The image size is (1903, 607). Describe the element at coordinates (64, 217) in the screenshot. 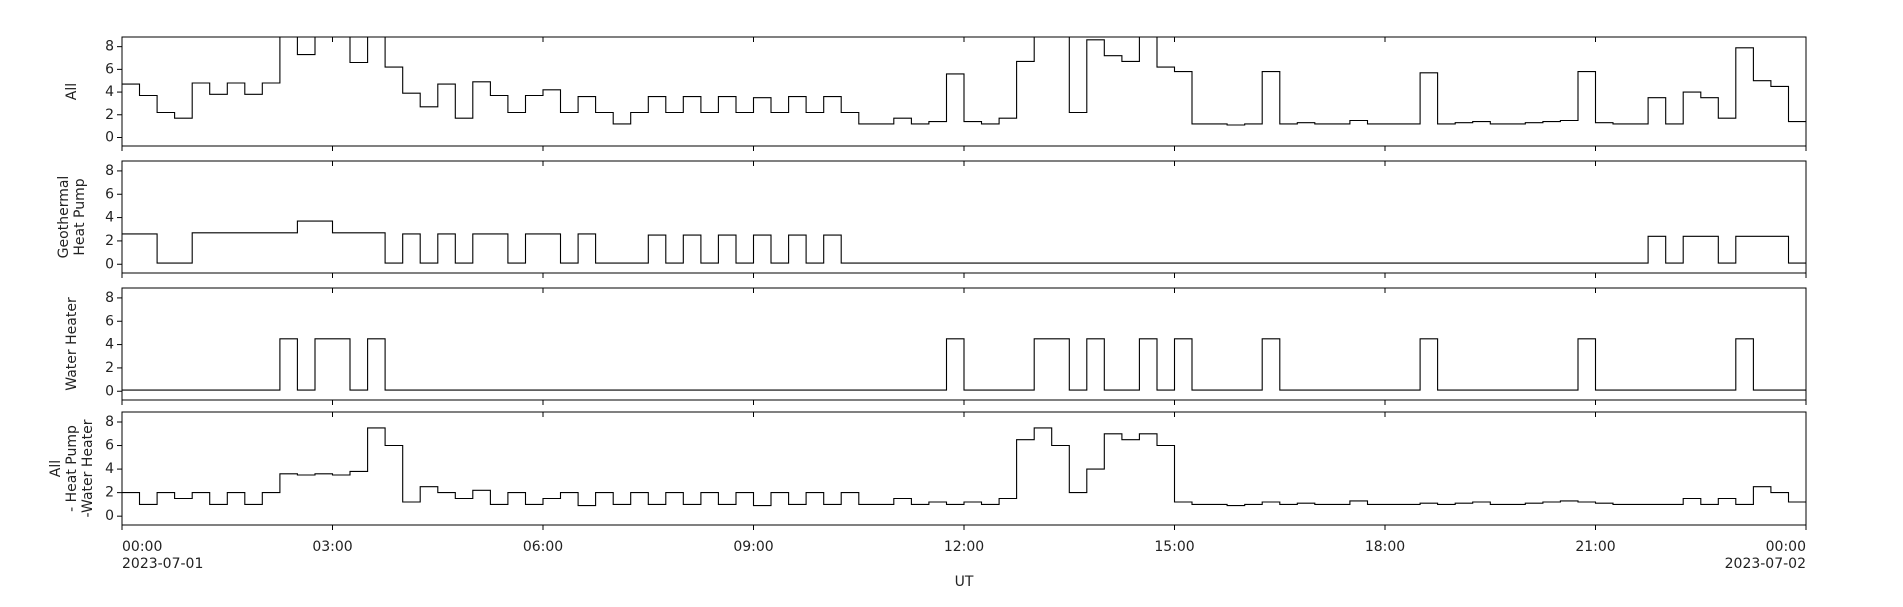

I see `y-axis-label: Geothermal` at that location.